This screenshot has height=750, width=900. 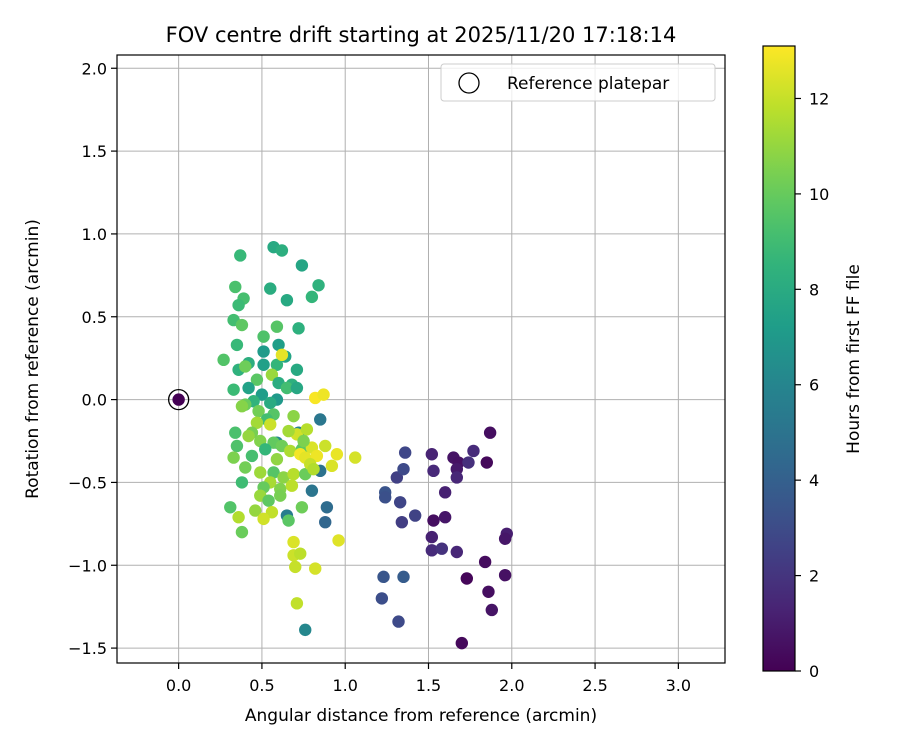 What do you see at coordinates (588, 84) in the screenshot?
I see `legend-label: Reference platepar` at bounding box center [588, 84].